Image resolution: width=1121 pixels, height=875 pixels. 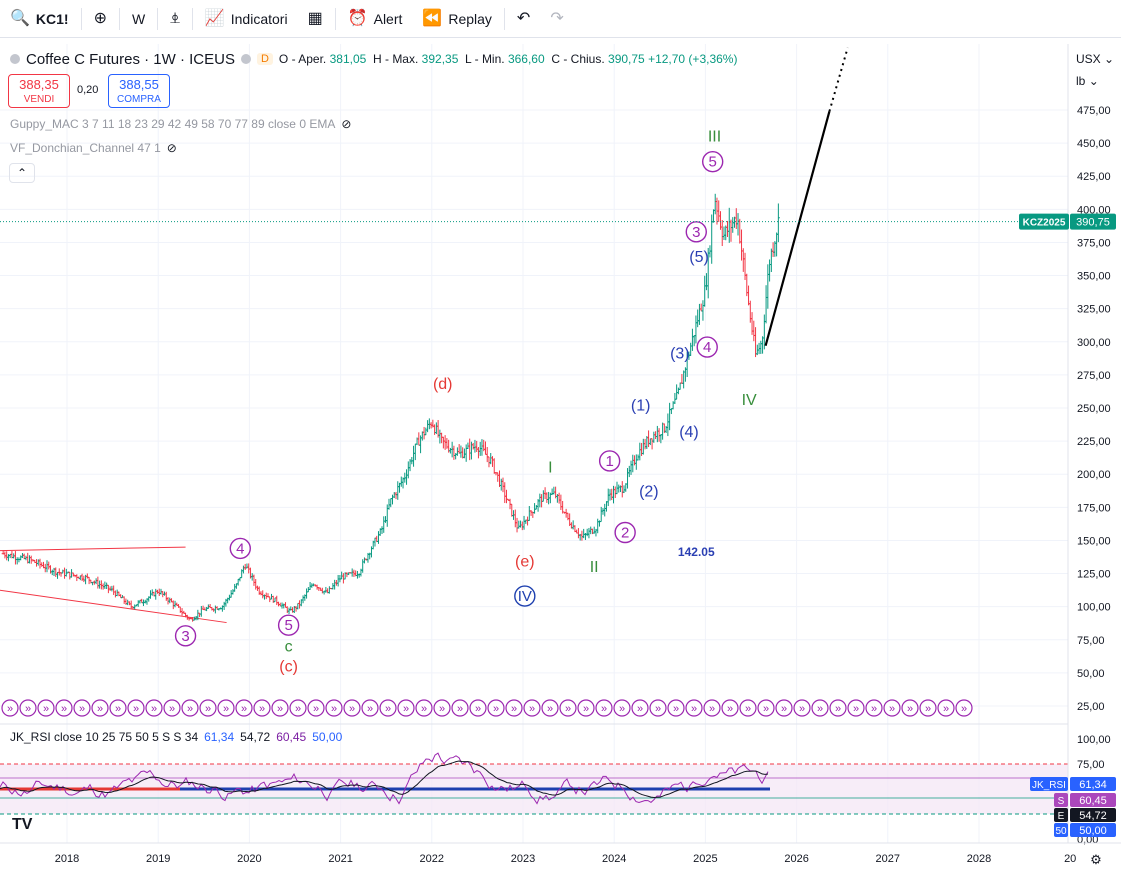 I want to click on grid-icon: ▦, so click(x=315, y=18).